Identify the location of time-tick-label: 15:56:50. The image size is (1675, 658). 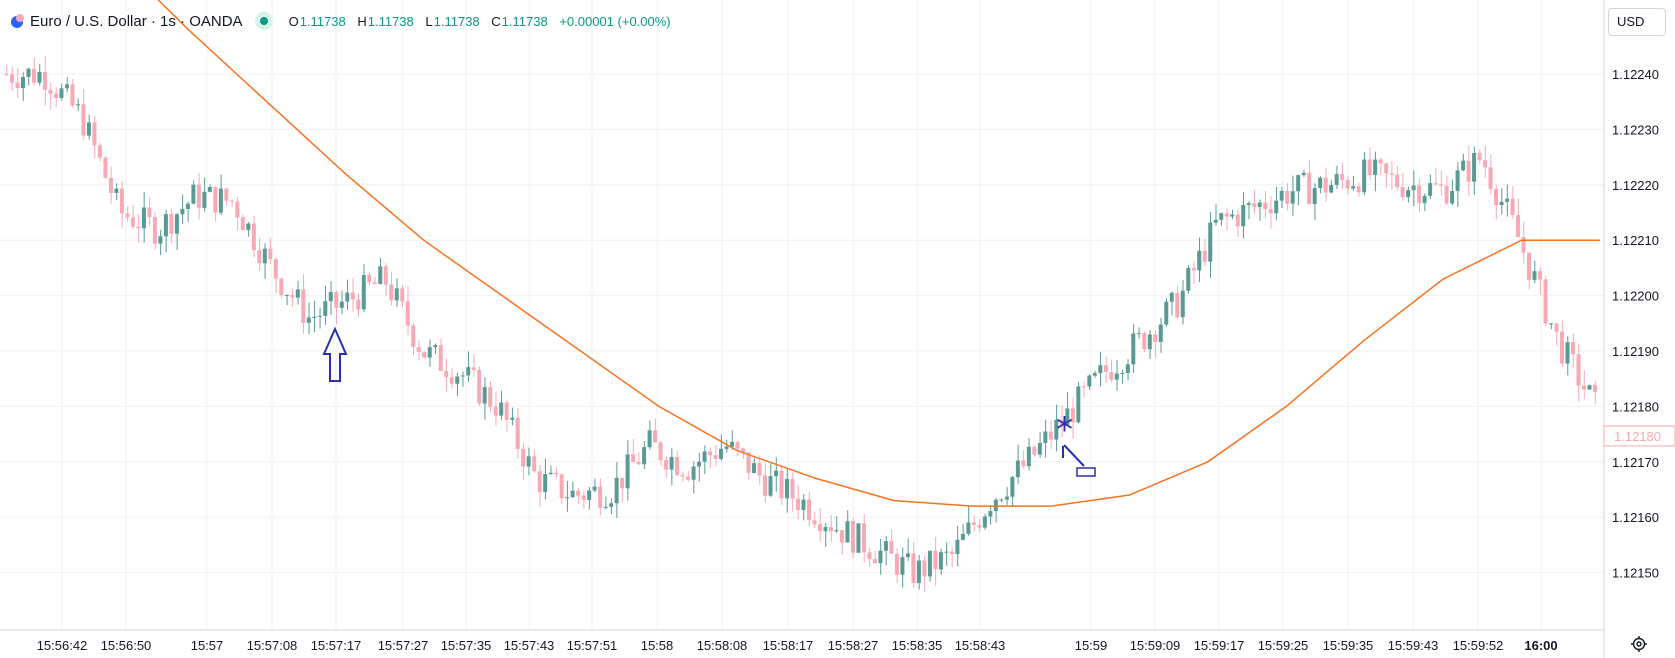
(126, 645).